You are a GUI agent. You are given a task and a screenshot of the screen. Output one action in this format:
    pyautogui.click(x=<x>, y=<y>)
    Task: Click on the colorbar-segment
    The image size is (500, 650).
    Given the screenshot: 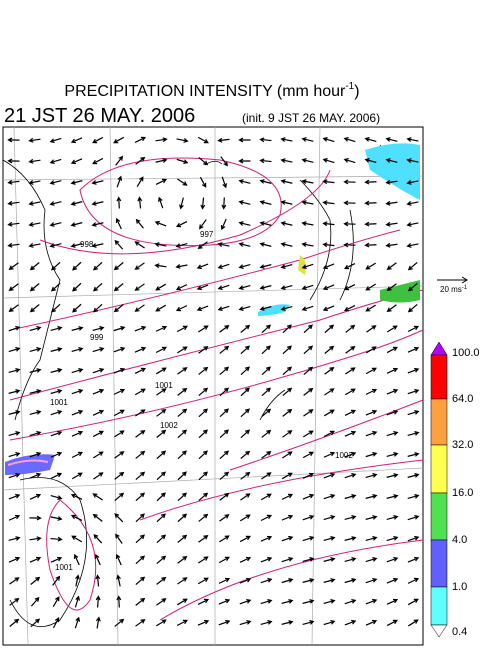 What is the action you would take?
    pyautogui.click(x=439, y=563)
    